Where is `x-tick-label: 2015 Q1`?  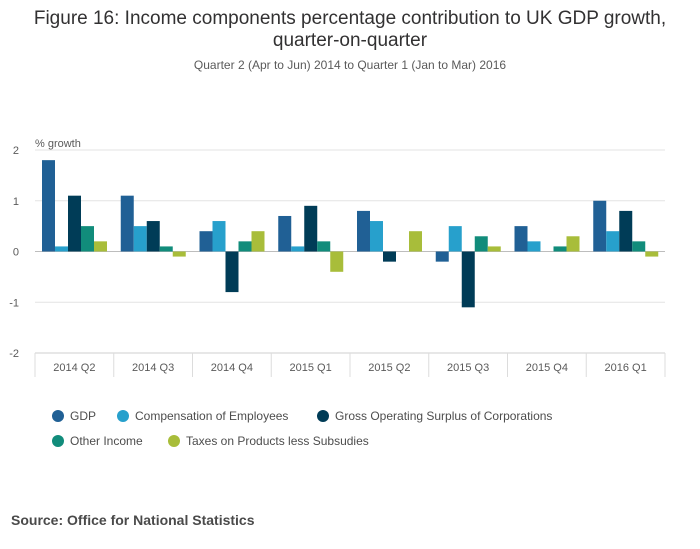 x-tick-label: 2015 Q1 is located at coordinates (311, 368).